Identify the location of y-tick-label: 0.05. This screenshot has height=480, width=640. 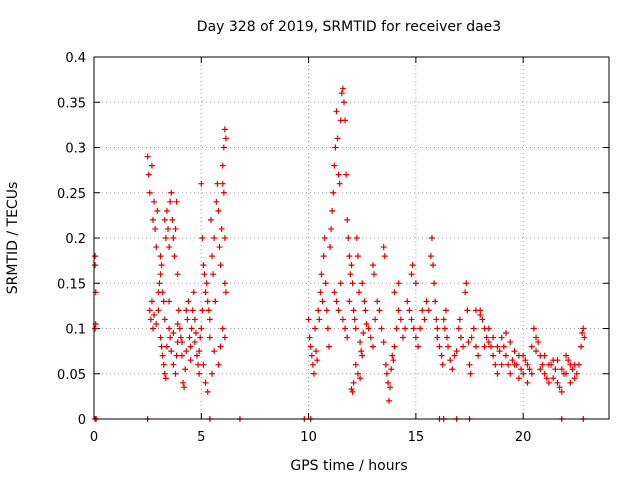
(71, 375).